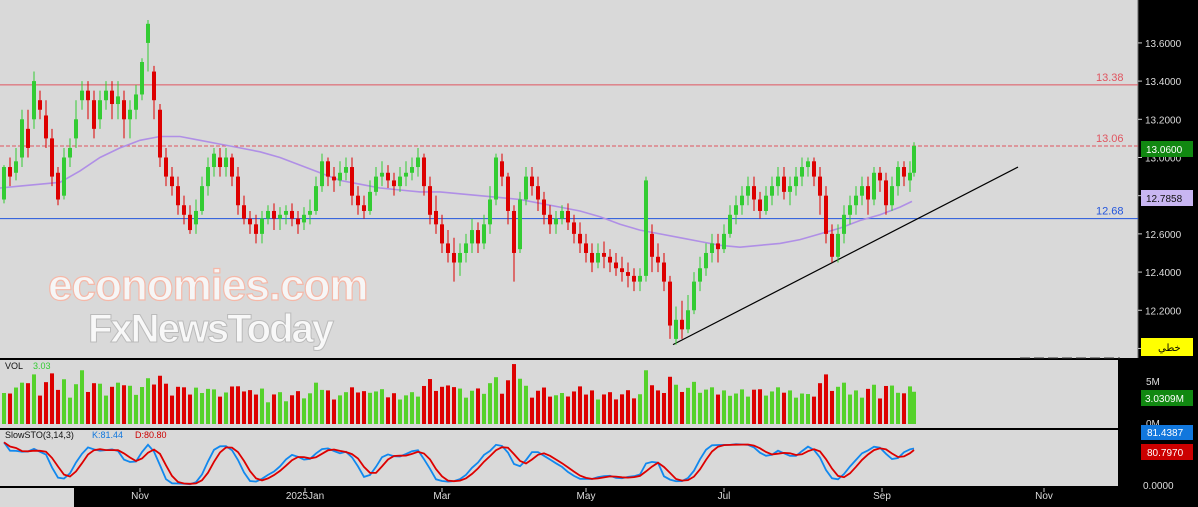 This screenshot has width=1198, height=507. I want to click on watermark-economies: economies.com, so click(208, 285).